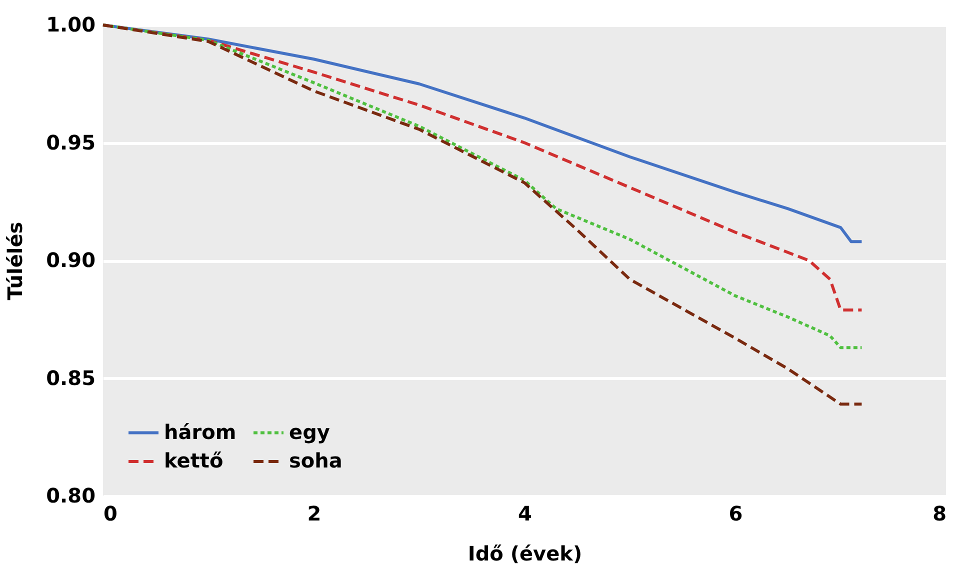 The height and width of the screenshot is (574, 956). Describe the element at coordinates (735, 514) in the screenshot. I see `x-tick-label: 6` at that location.